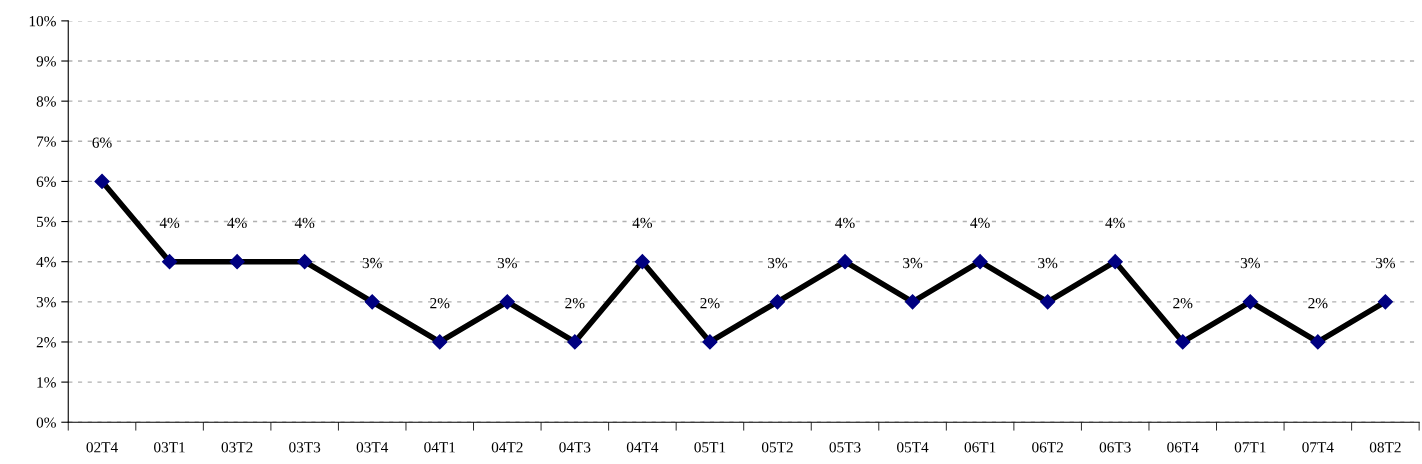  I want to click on y-tick-label: 3%, so click(46, 302).